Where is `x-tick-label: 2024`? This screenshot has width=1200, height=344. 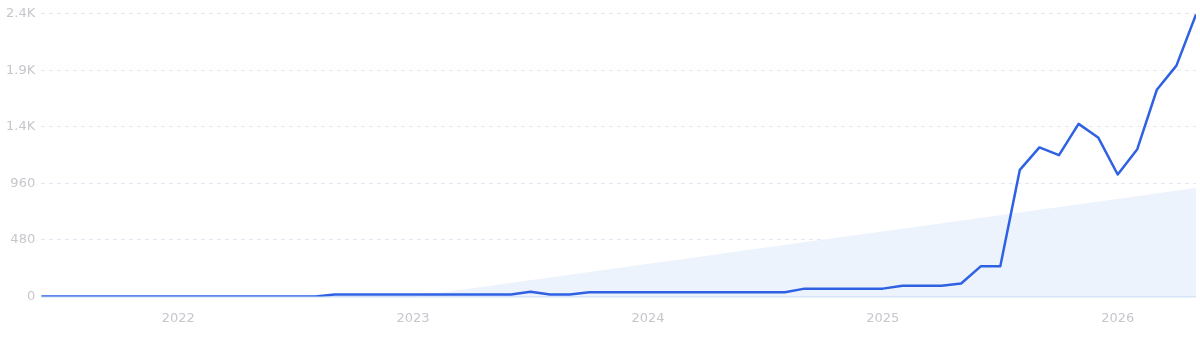 x-tick-label: 2024 is located at coordinates (648, 317).